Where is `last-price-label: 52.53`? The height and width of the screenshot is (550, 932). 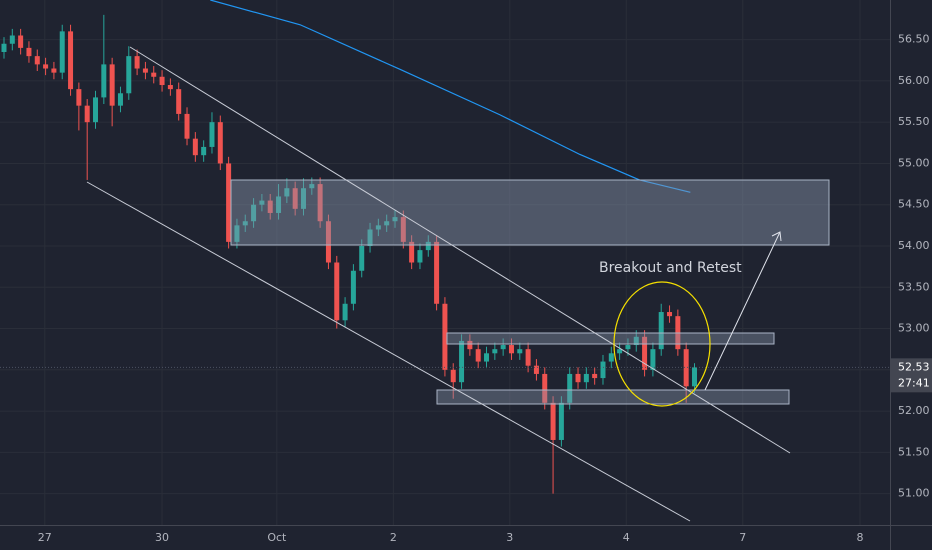
last-price-label: 52.53 is located at coordinates (914, 366).